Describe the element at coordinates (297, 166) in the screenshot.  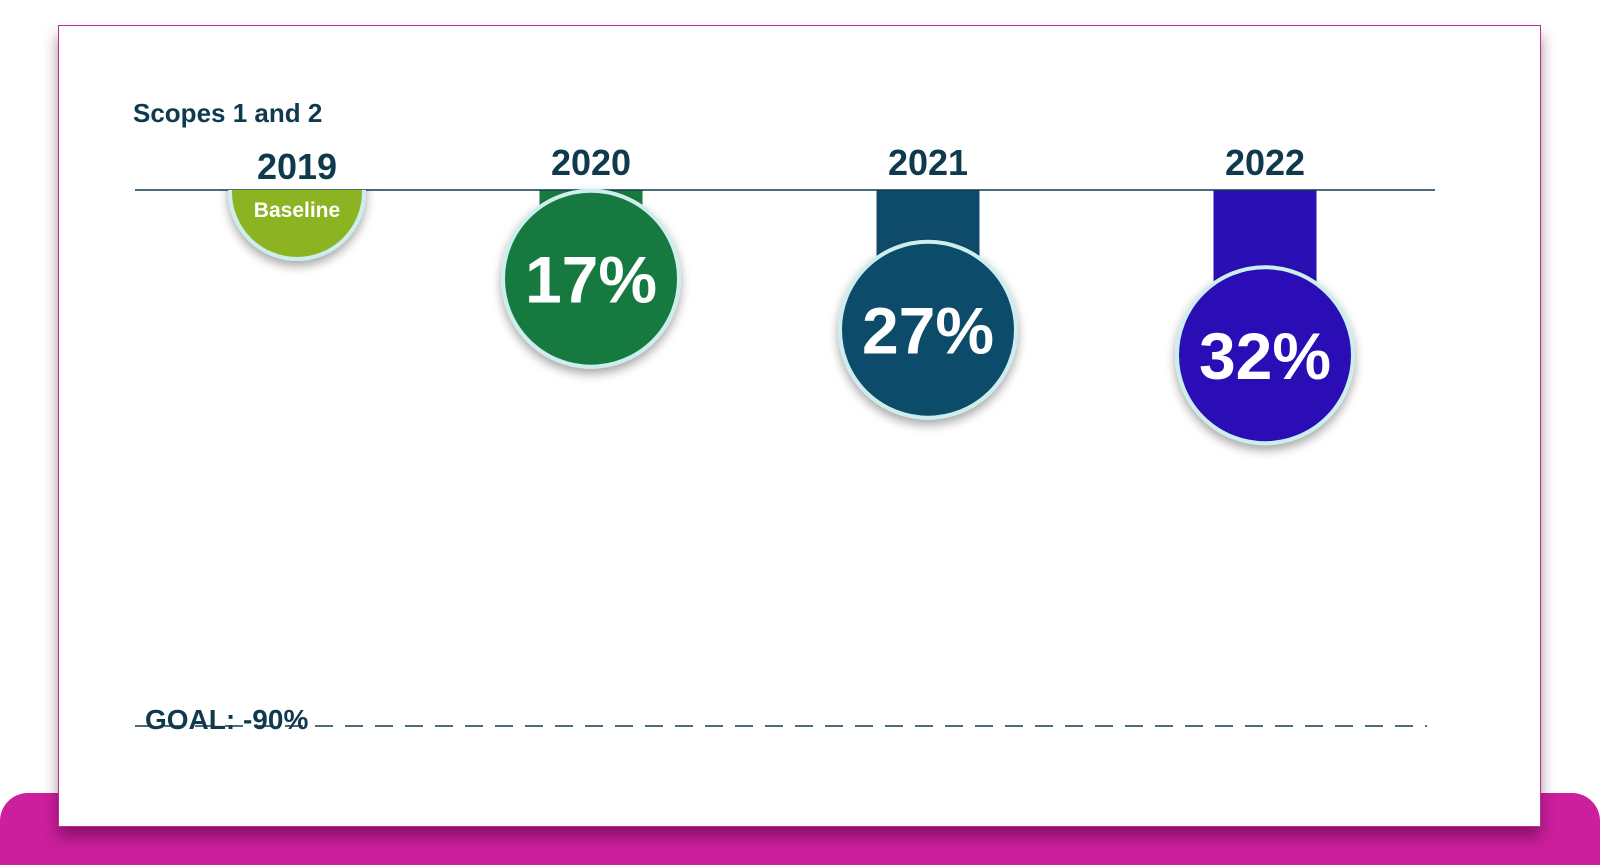
I see `year-label-2019: 2019` at that location.